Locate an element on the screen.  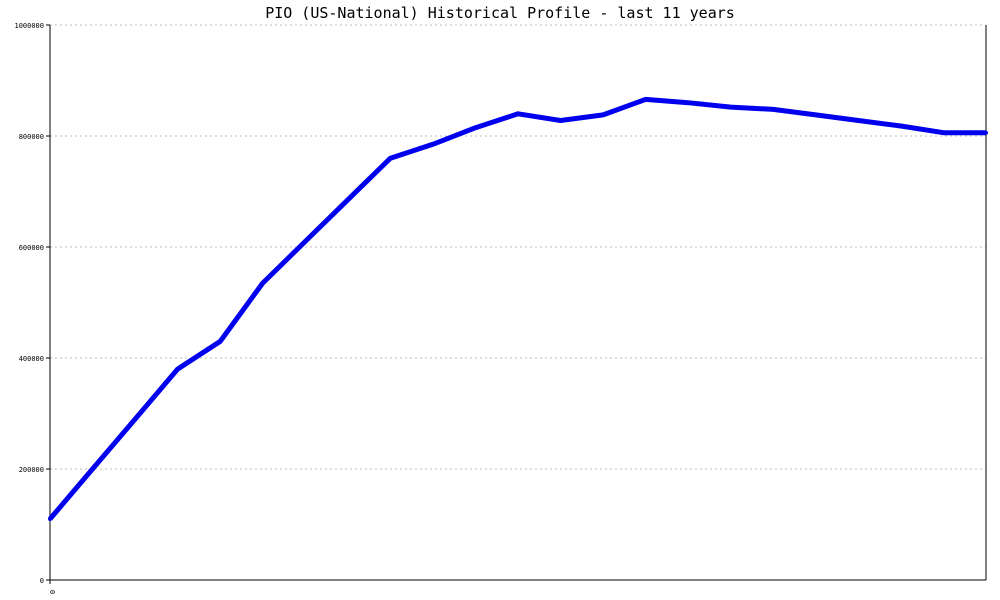
x-tick-labels: 0 is located at coordinates (52, 587).